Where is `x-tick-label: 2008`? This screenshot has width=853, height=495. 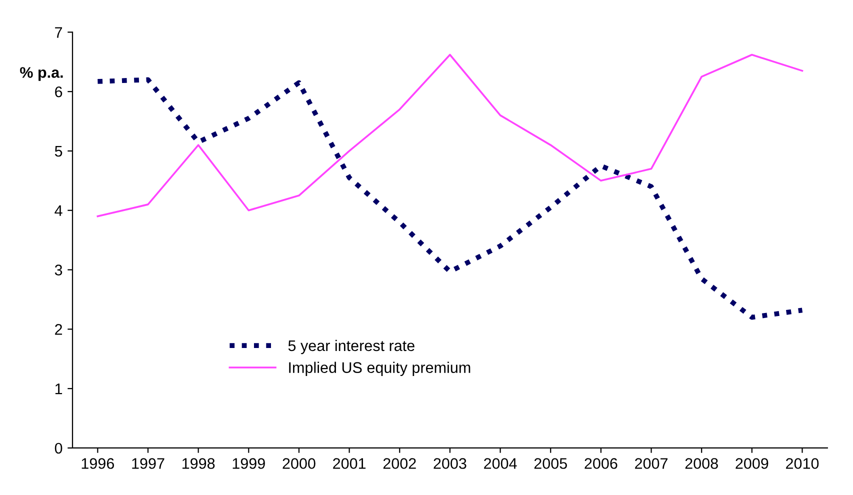 x-tick-label: 2008 is located at coordinates (701, 463).